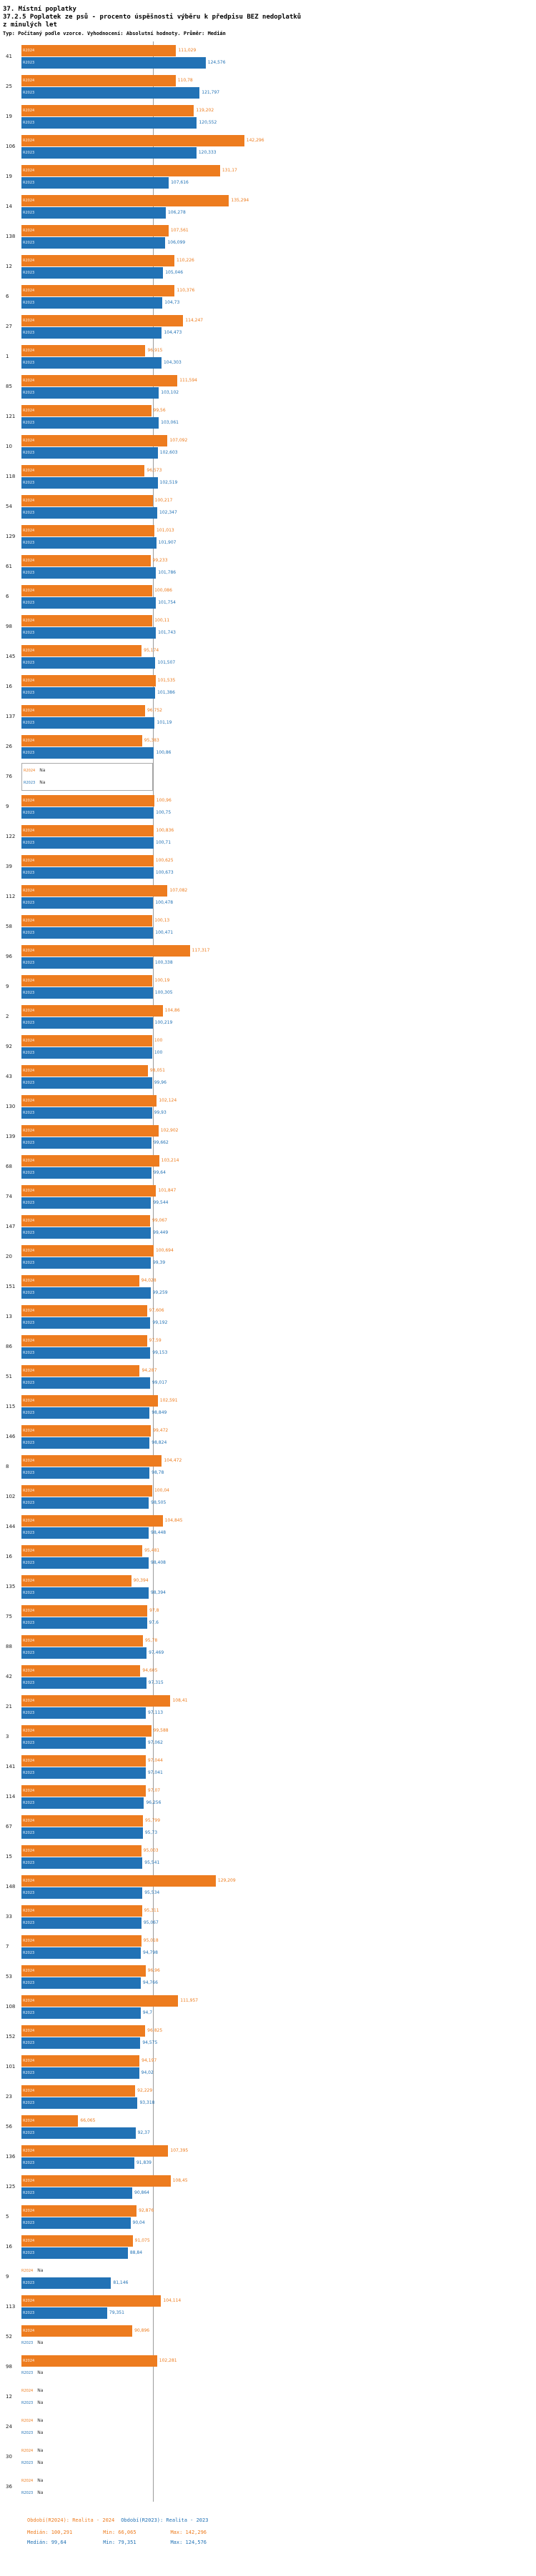  What do you see at coordinates (9, 1707) in the screenshot?
I see `category-label: 21` at bounding box center [9, 1707].